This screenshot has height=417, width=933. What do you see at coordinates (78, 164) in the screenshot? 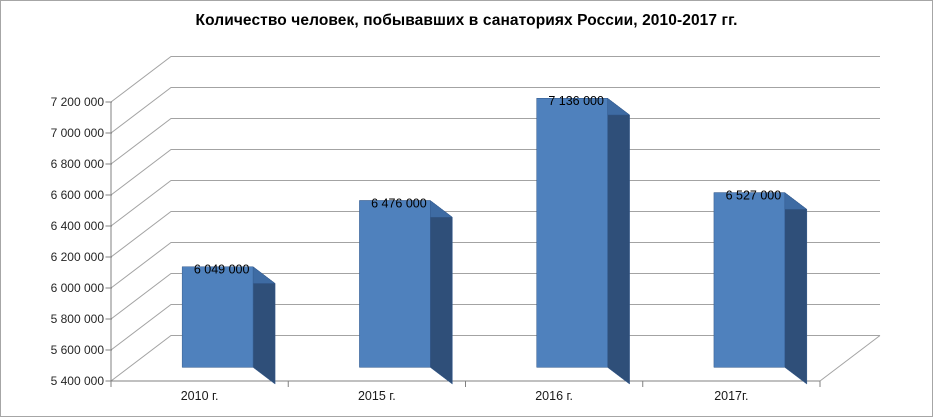
I see `y-axis-tick-label: 6 800 000` at bounding box center [78, 164].